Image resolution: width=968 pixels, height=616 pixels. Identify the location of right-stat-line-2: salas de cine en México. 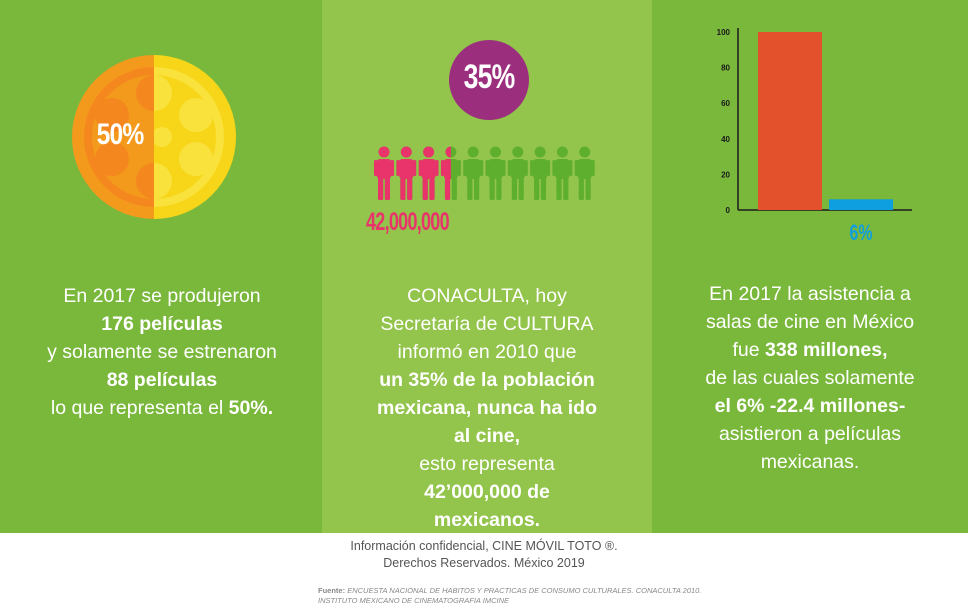
(810, 322).